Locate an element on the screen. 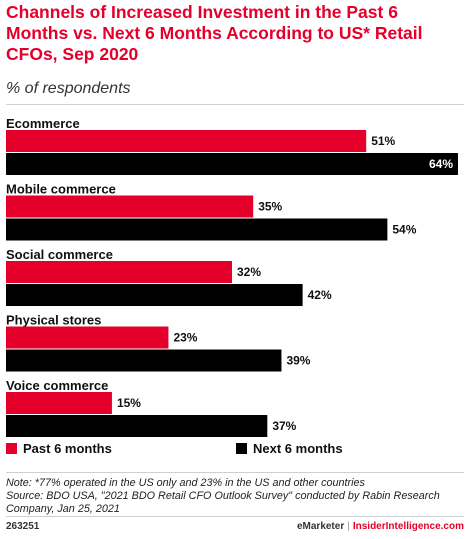  data-label: 54% is located at coordinates (404, 230).